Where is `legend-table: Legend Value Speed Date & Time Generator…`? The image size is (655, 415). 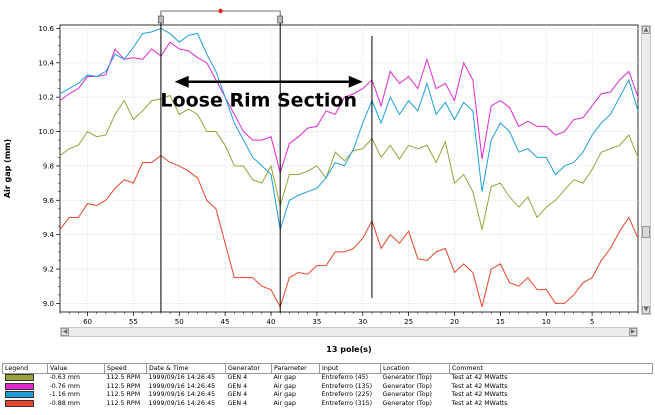
legend-table: Legend Value Speed Date & Time Generator… is located at coordinates (327, 385).